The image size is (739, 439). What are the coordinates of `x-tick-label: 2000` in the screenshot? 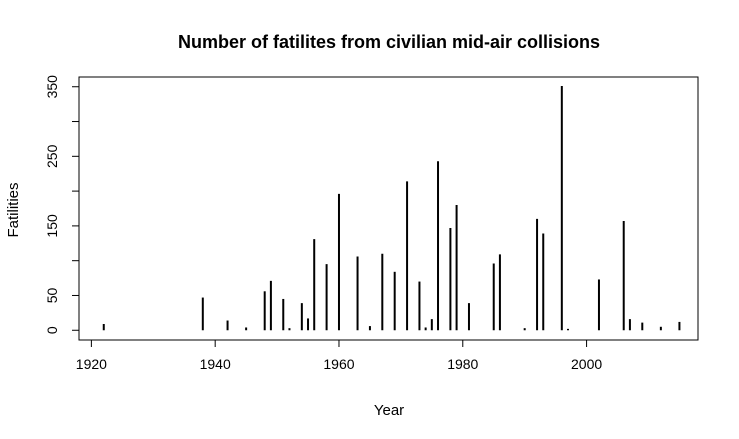 It's located at (586, 364).